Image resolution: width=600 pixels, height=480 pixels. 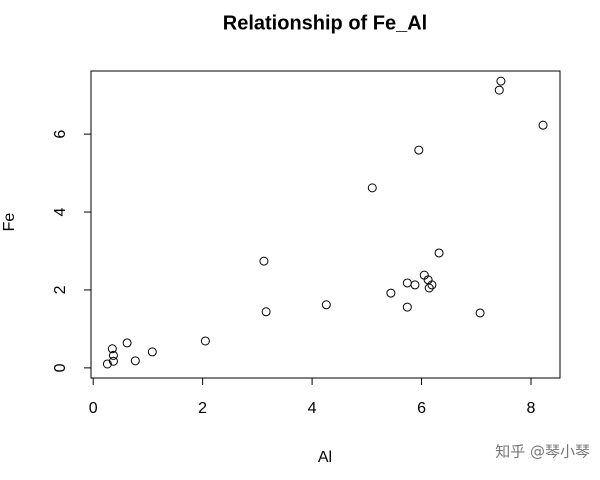 I want to click on watermark: 知乎 @琴小琴, so click(x=542, y=452).